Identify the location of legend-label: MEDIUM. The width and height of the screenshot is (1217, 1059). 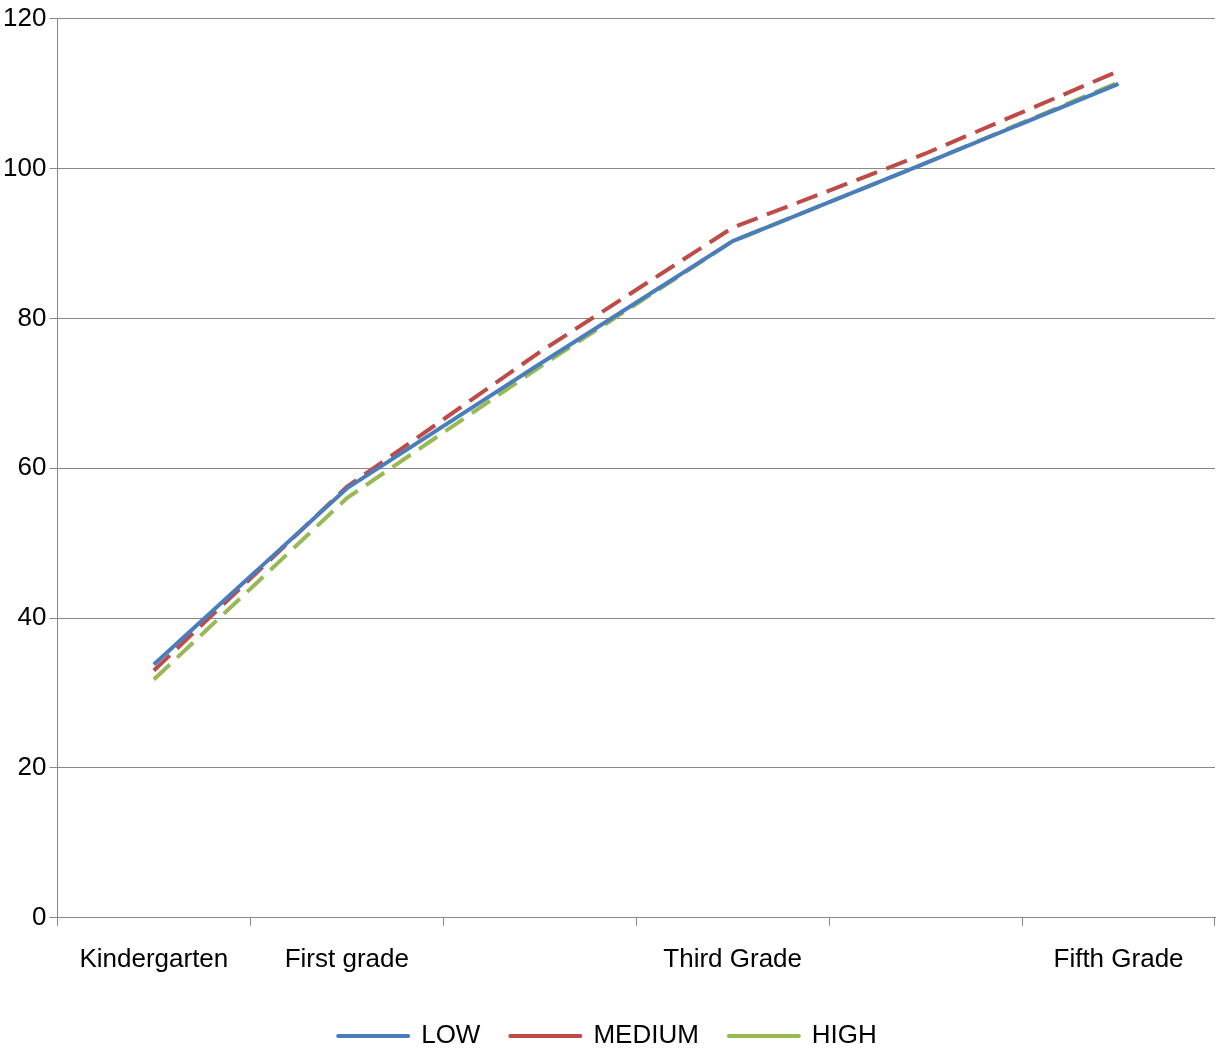
(646, 1034).